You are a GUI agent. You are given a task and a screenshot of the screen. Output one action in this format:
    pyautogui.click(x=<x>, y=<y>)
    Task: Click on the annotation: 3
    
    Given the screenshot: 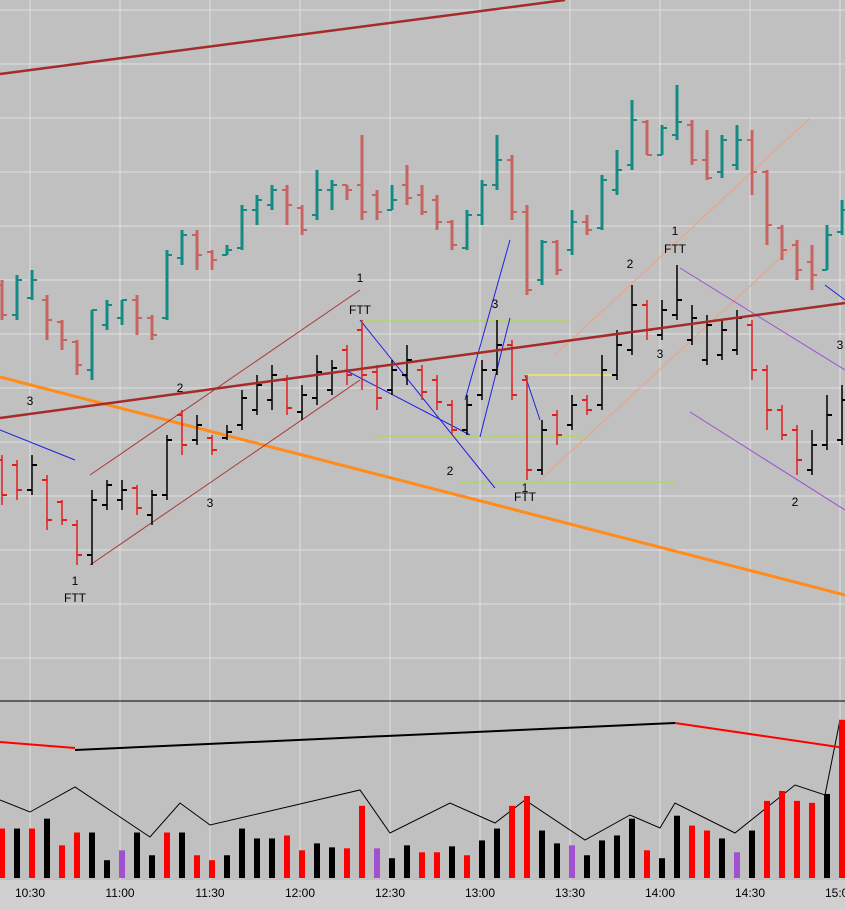 What is the action you would take?
    pyautogui.click(x=210, y=503)
    